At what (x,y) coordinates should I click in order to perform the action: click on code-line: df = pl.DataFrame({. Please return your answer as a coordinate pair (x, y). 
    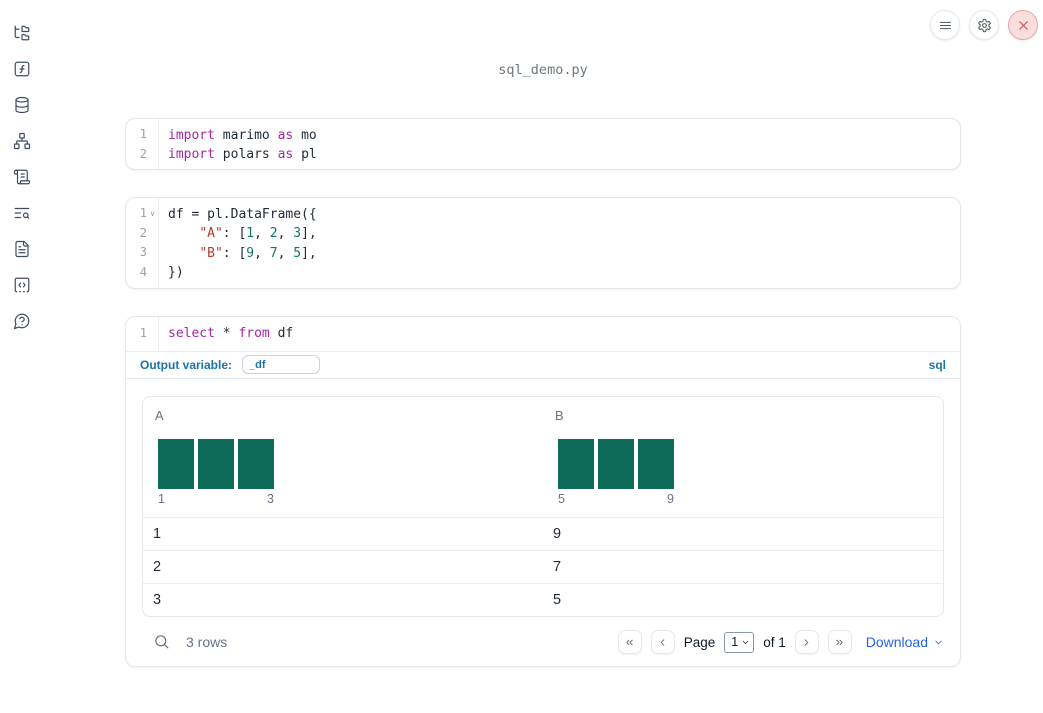
    Looking at the image, I should click on (242, 214).